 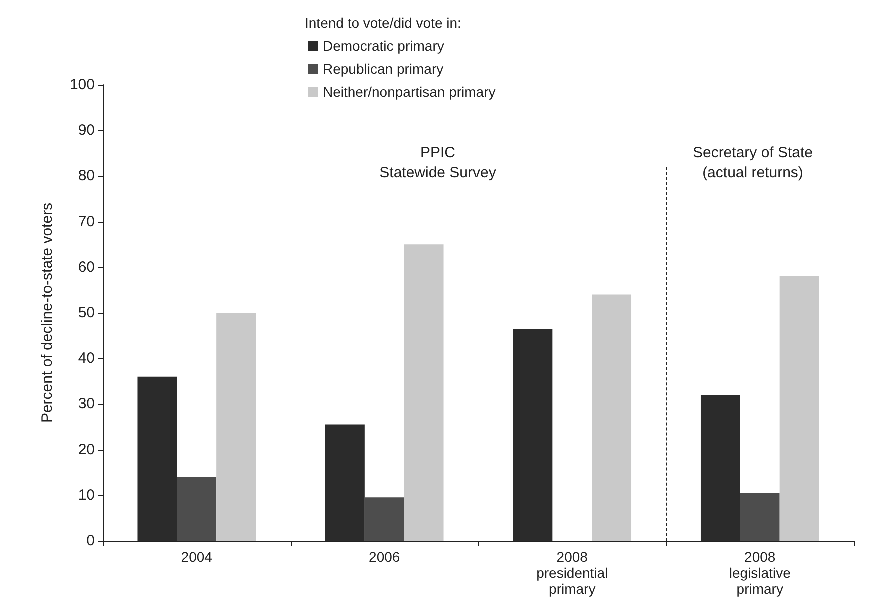 I want to click on legend-title: Intend to vote/did vote in:, so click(x=383, y=23).